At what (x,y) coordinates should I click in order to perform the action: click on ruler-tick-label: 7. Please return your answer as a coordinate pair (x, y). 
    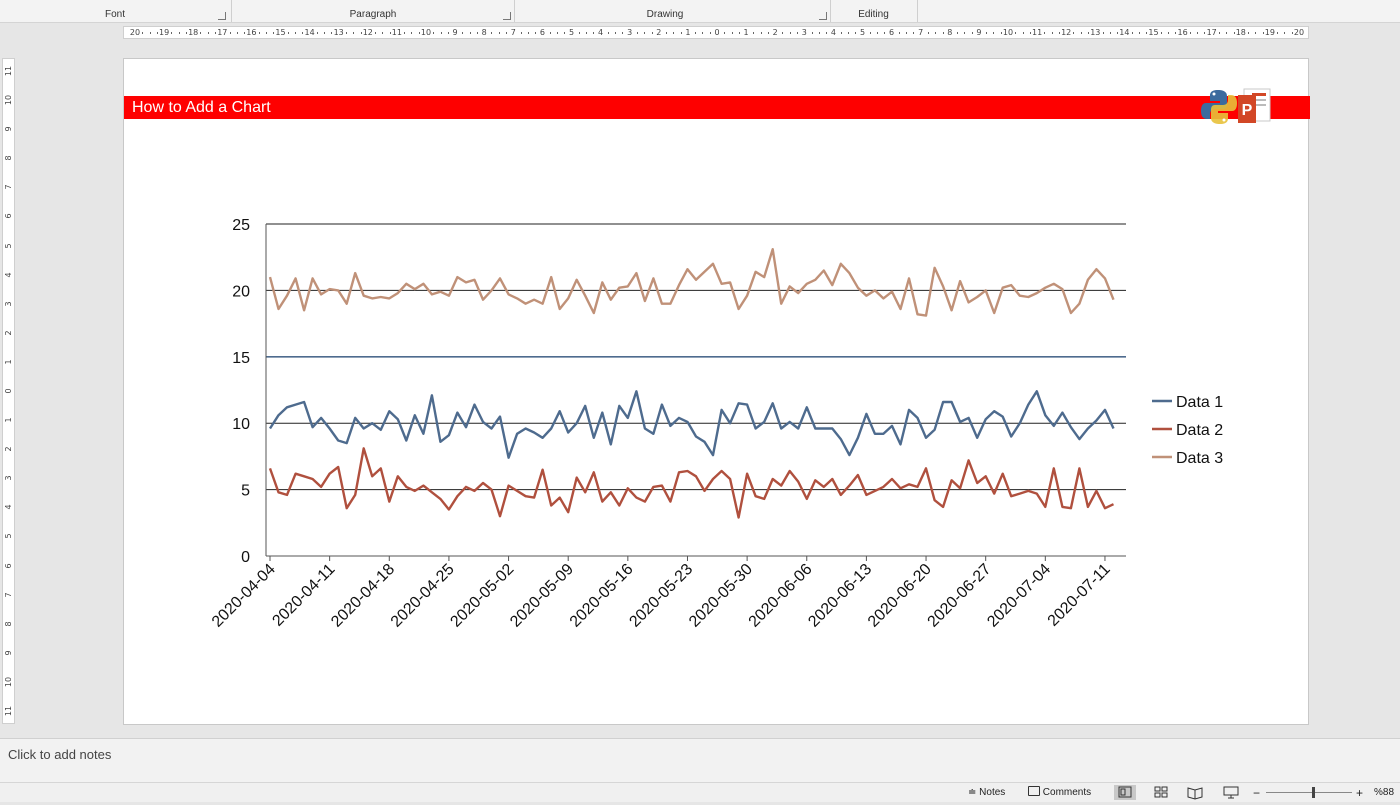
    Looking at the image, I should click on (921, 32).